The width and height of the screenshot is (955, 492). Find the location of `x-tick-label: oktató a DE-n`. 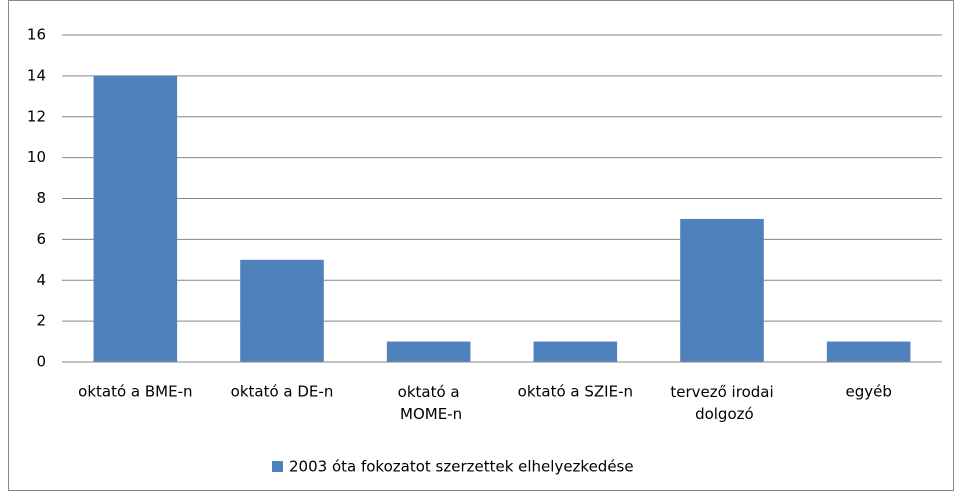

x-tick-label: oktató a DE-n is located at coordinates (282, 392).